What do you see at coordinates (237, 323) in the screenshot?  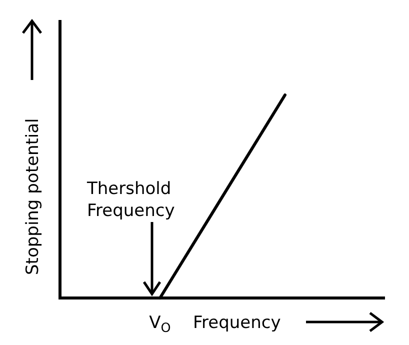 I see `x-axis-title: Frequency` at bounding box center [237, 323].